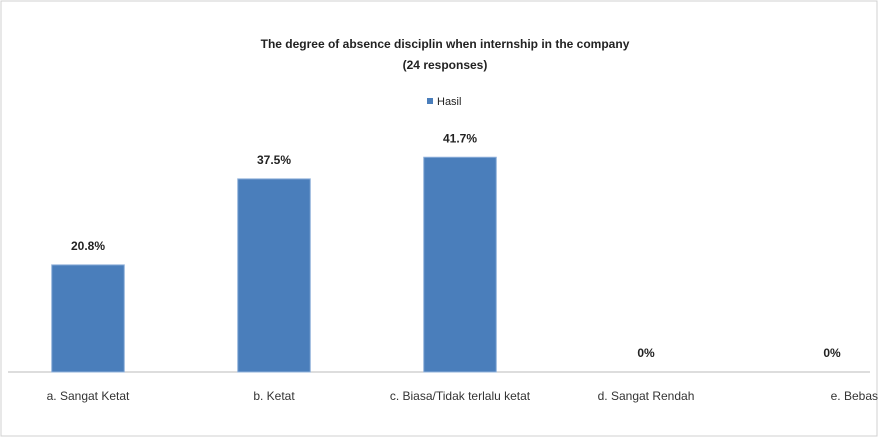 Image resolution: width=878 pixels, height=437 pixels. Describe the element at coordinates (274, 396) in the screenshot. I see `x-tick-label: b. Ketat` at that location.